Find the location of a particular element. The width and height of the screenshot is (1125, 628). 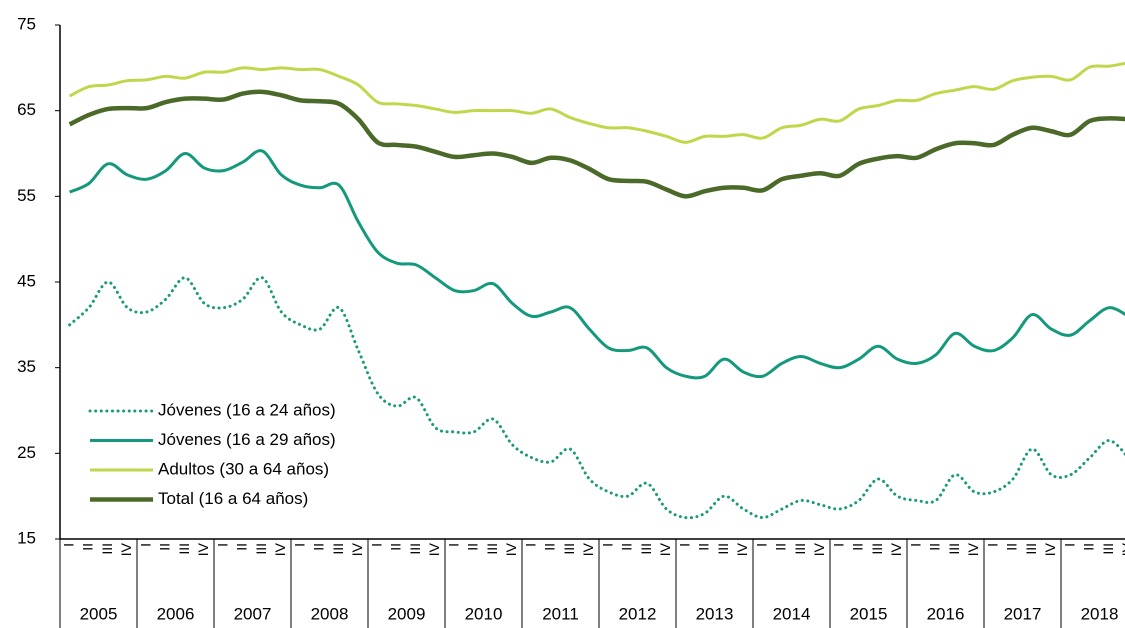

year-label: 2011 is located at coordinates (560, 613).